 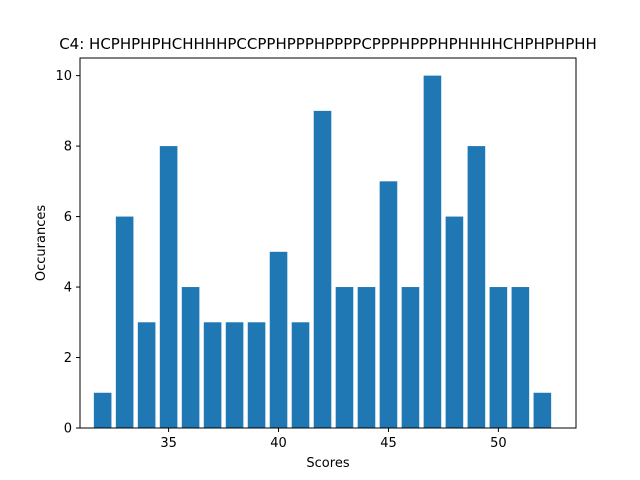 What do you see at coordinates (388, 443) in the screenshot?
I see `x-tick-label-45: 45` at bounding box center [388, 443].